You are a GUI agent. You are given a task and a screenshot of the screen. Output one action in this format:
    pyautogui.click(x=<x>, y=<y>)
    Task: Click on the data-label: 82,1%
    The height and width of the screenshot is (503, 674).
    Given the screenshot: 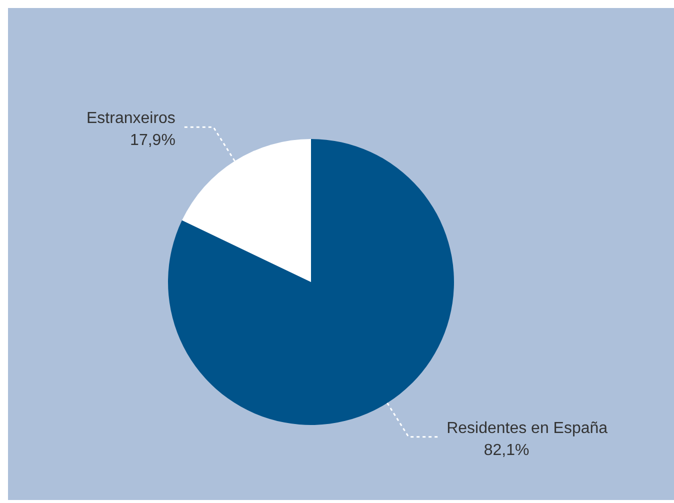 What is the action you would take?
    pyautogui.click(x=507, y=450)
    